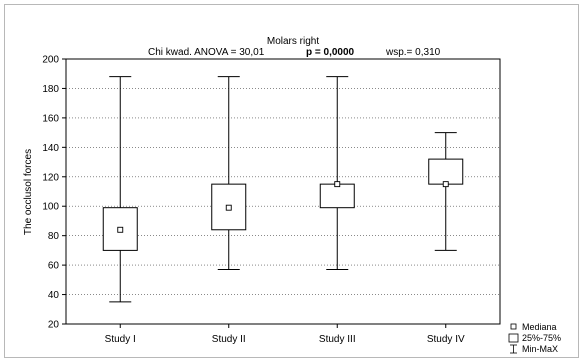 The image size is (585, 362). Describe the element at coordinates (337, 339) in the screenshot. I see `x-tick-label: Study III` at that location.